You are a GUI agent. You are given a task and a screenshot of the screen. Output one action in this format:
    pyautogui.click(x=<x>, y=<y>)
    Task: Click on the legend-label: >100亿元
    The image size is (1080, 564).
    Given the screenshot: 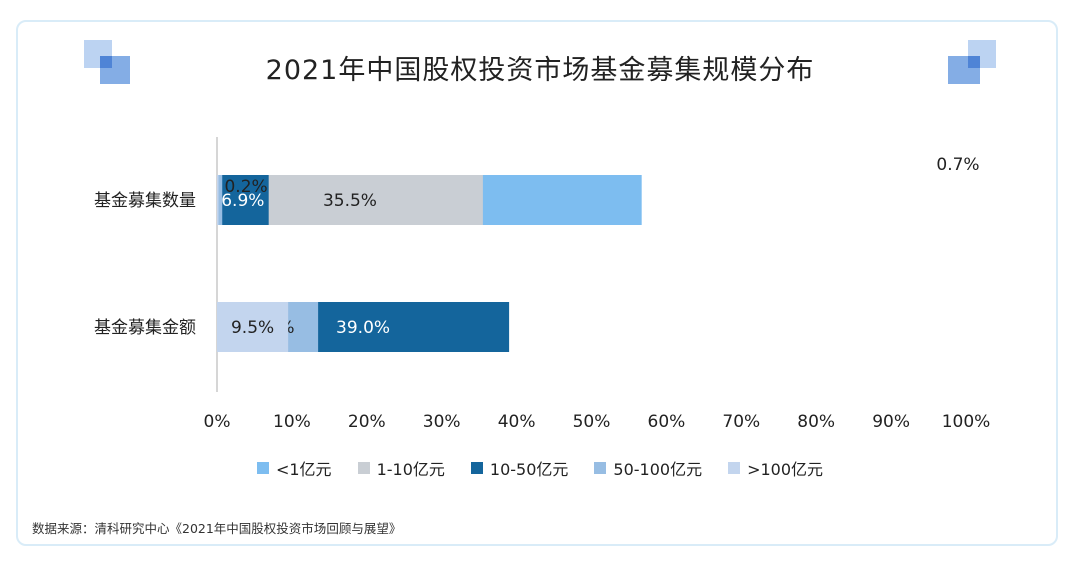 What is the action you would take?
    pyautogui.click(x=785, y=469)
    